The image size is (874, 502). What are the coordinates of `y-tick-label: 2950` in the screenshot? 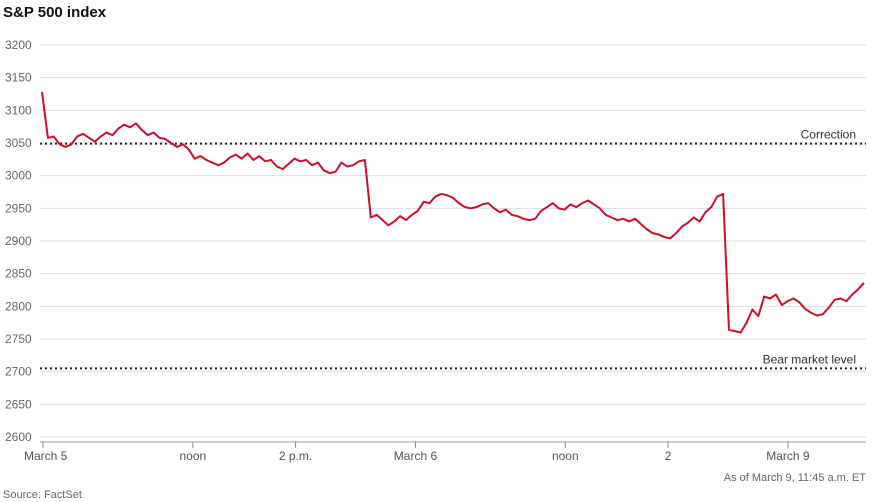 It's located at (18, 208).